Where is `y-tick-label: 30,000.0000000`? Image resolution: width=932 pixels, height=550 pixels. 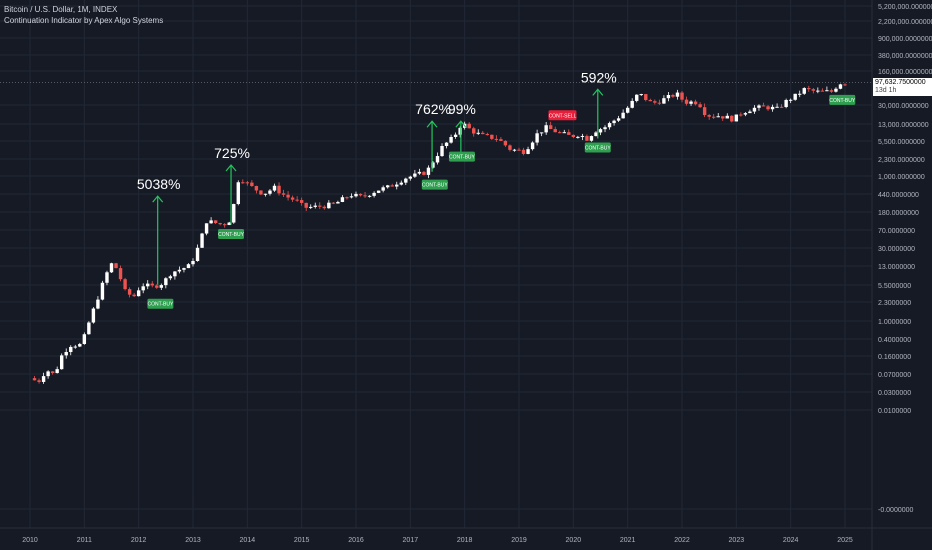
y-tick-label: 30,000.0000000 is located at coordinates (903, 106).